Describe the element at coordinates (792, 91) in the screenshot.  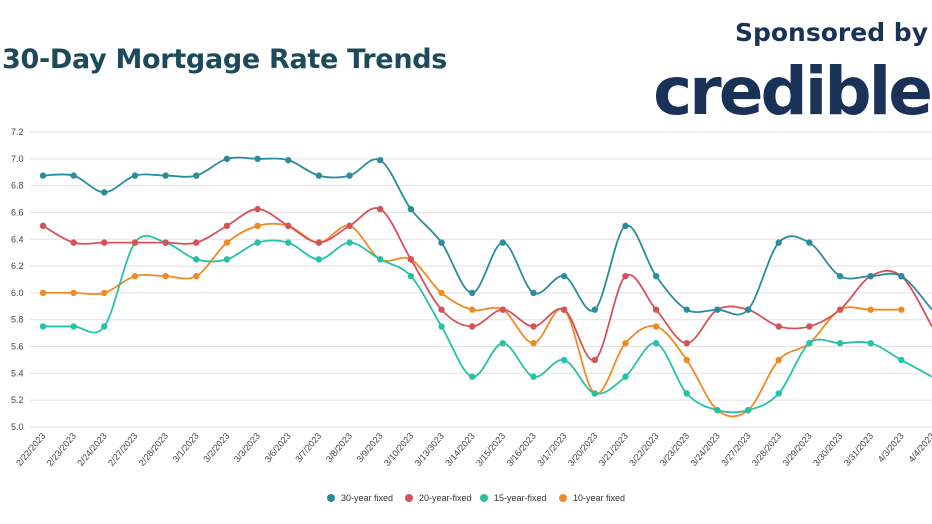
I see `brand-logo: credible` at that location.